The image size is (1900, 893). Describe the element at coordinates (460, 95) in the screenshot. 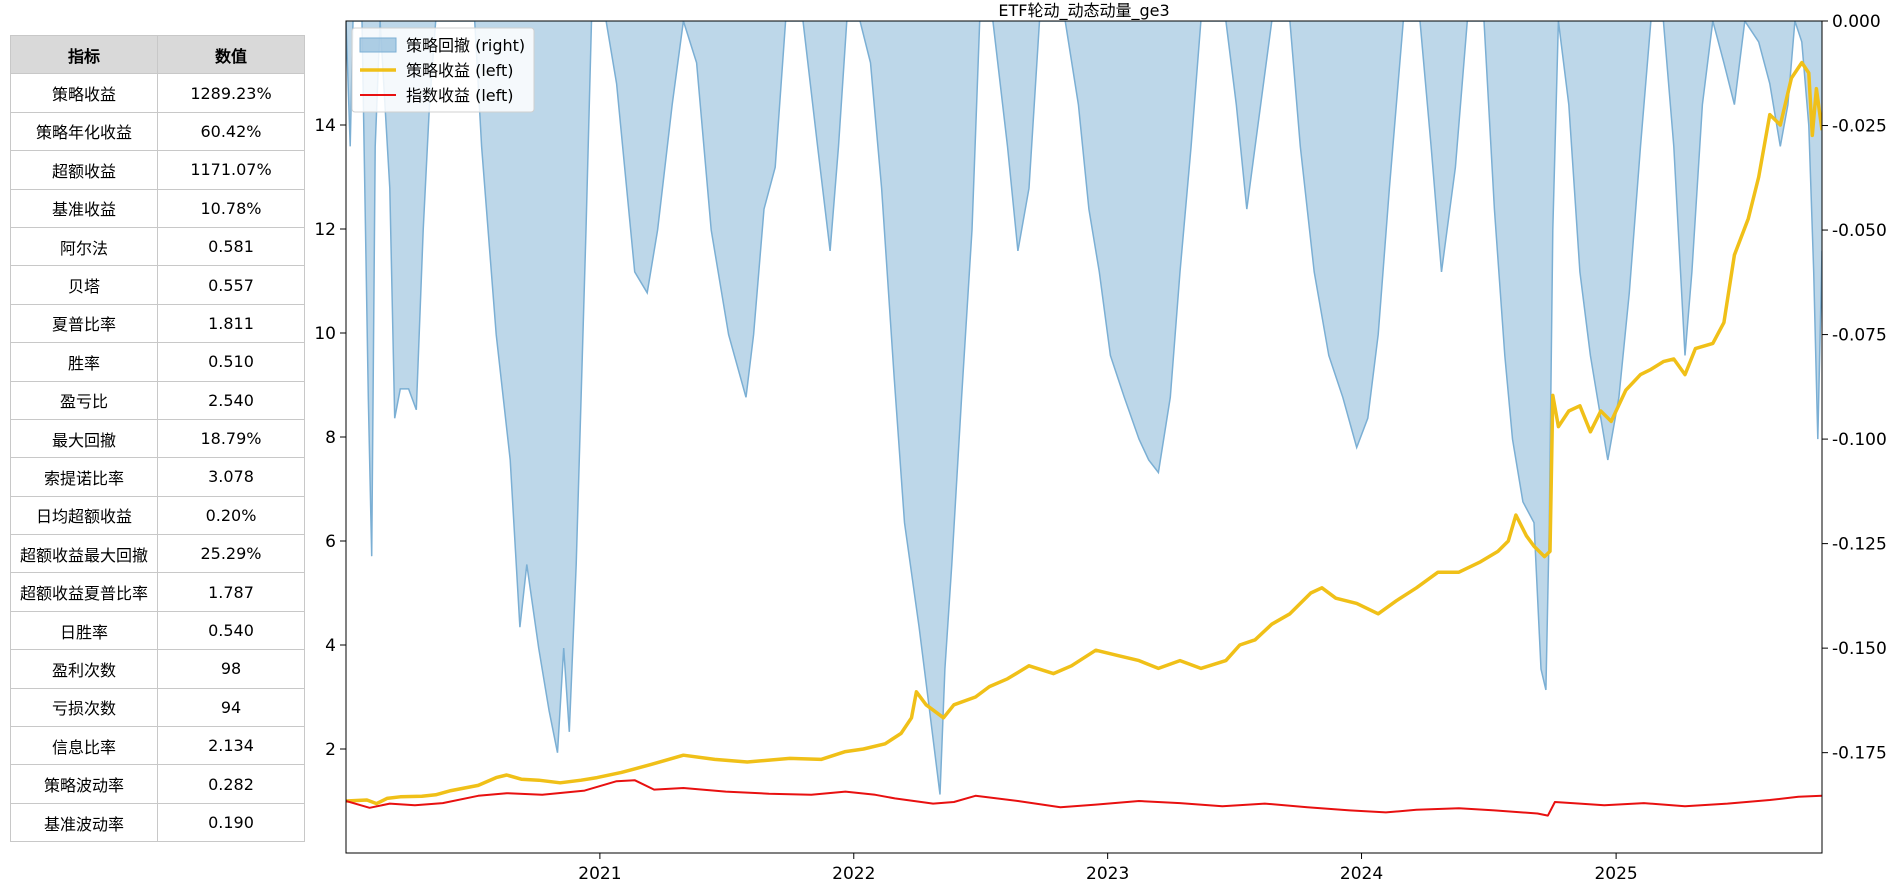

I see `legend-label: 指数收益 (left)` at that location.